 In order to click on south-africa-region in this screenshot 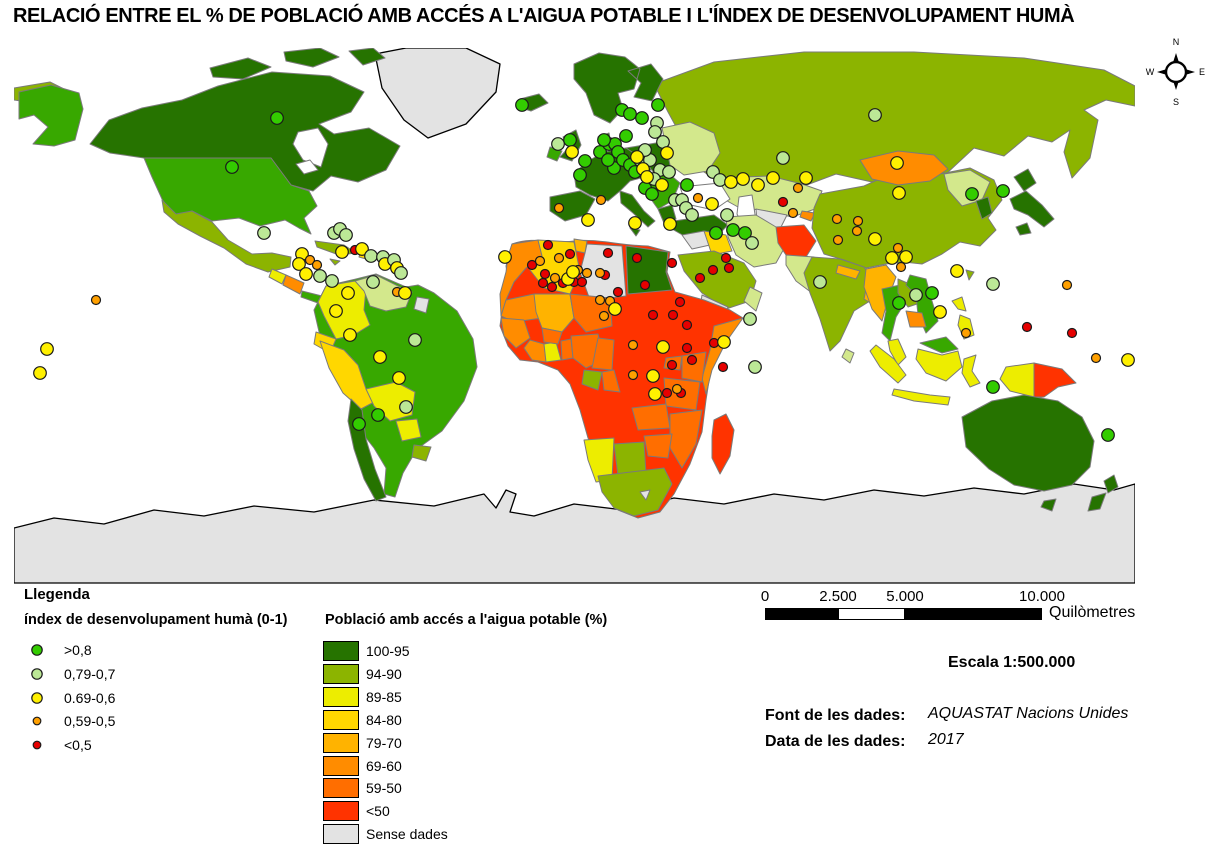, I will do `click(635, 492)`.